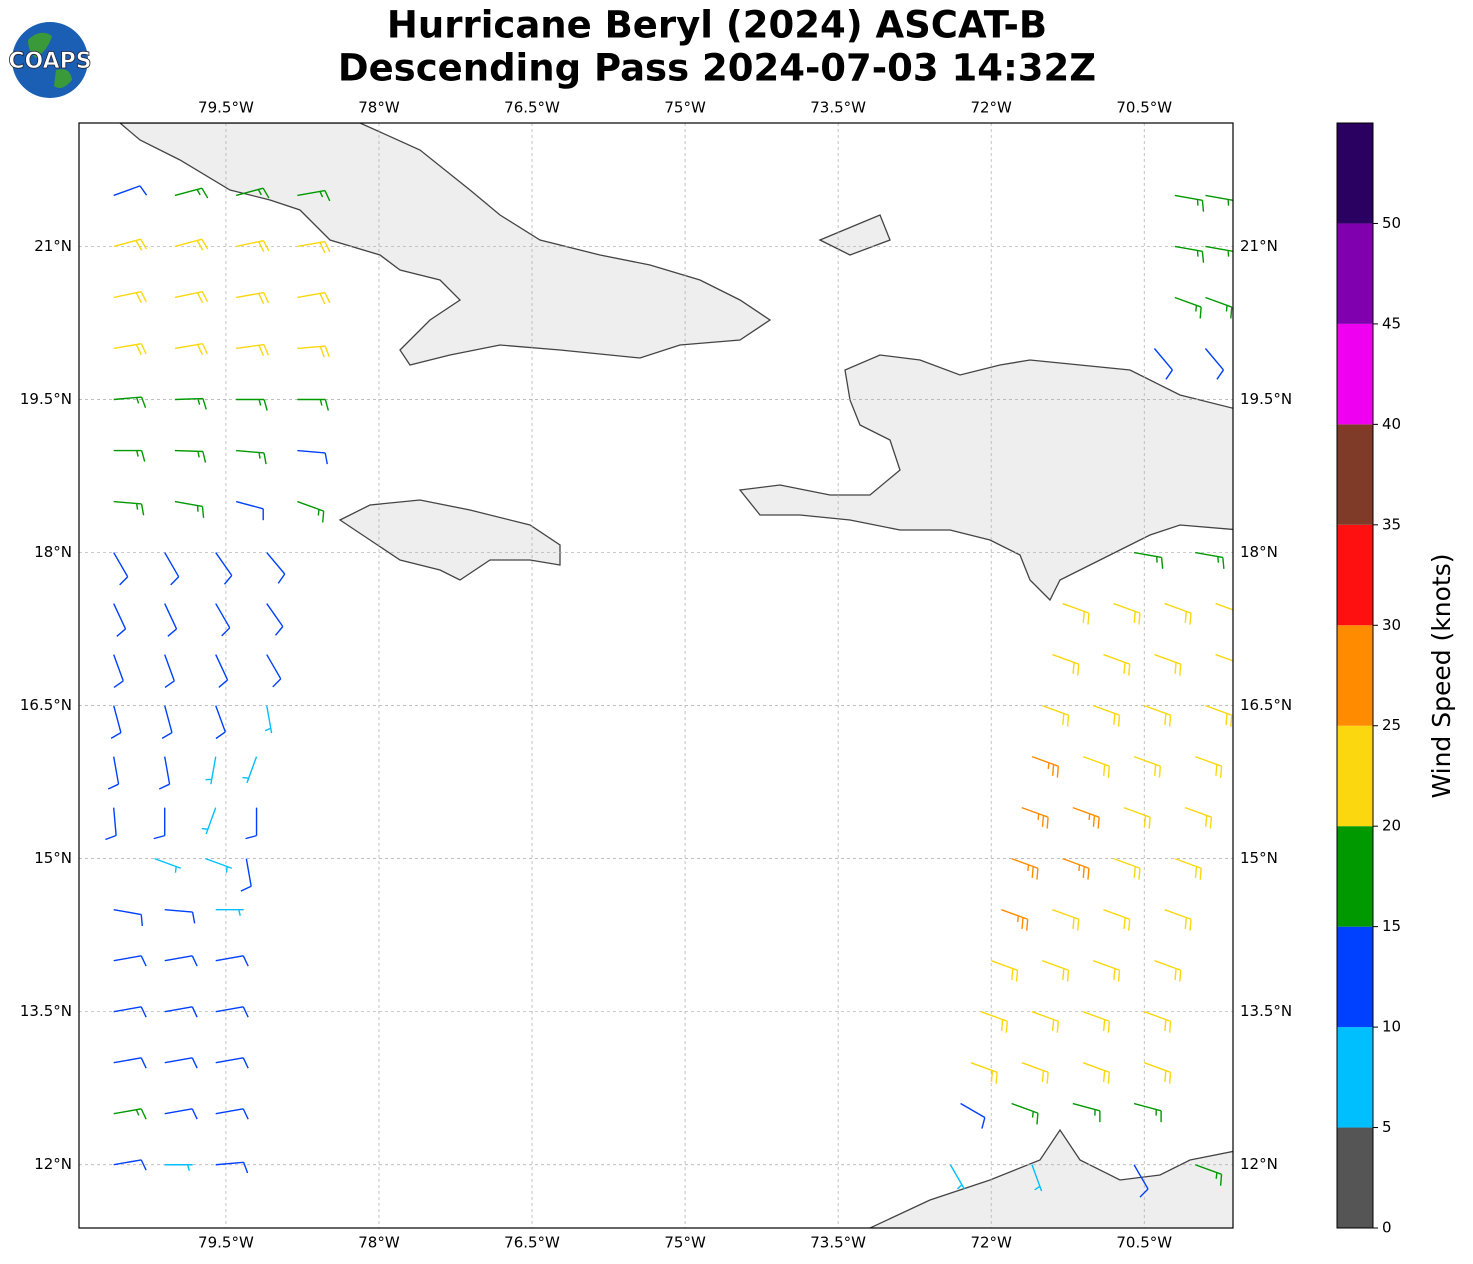  I want to click on logo-land, so click(50, 60).